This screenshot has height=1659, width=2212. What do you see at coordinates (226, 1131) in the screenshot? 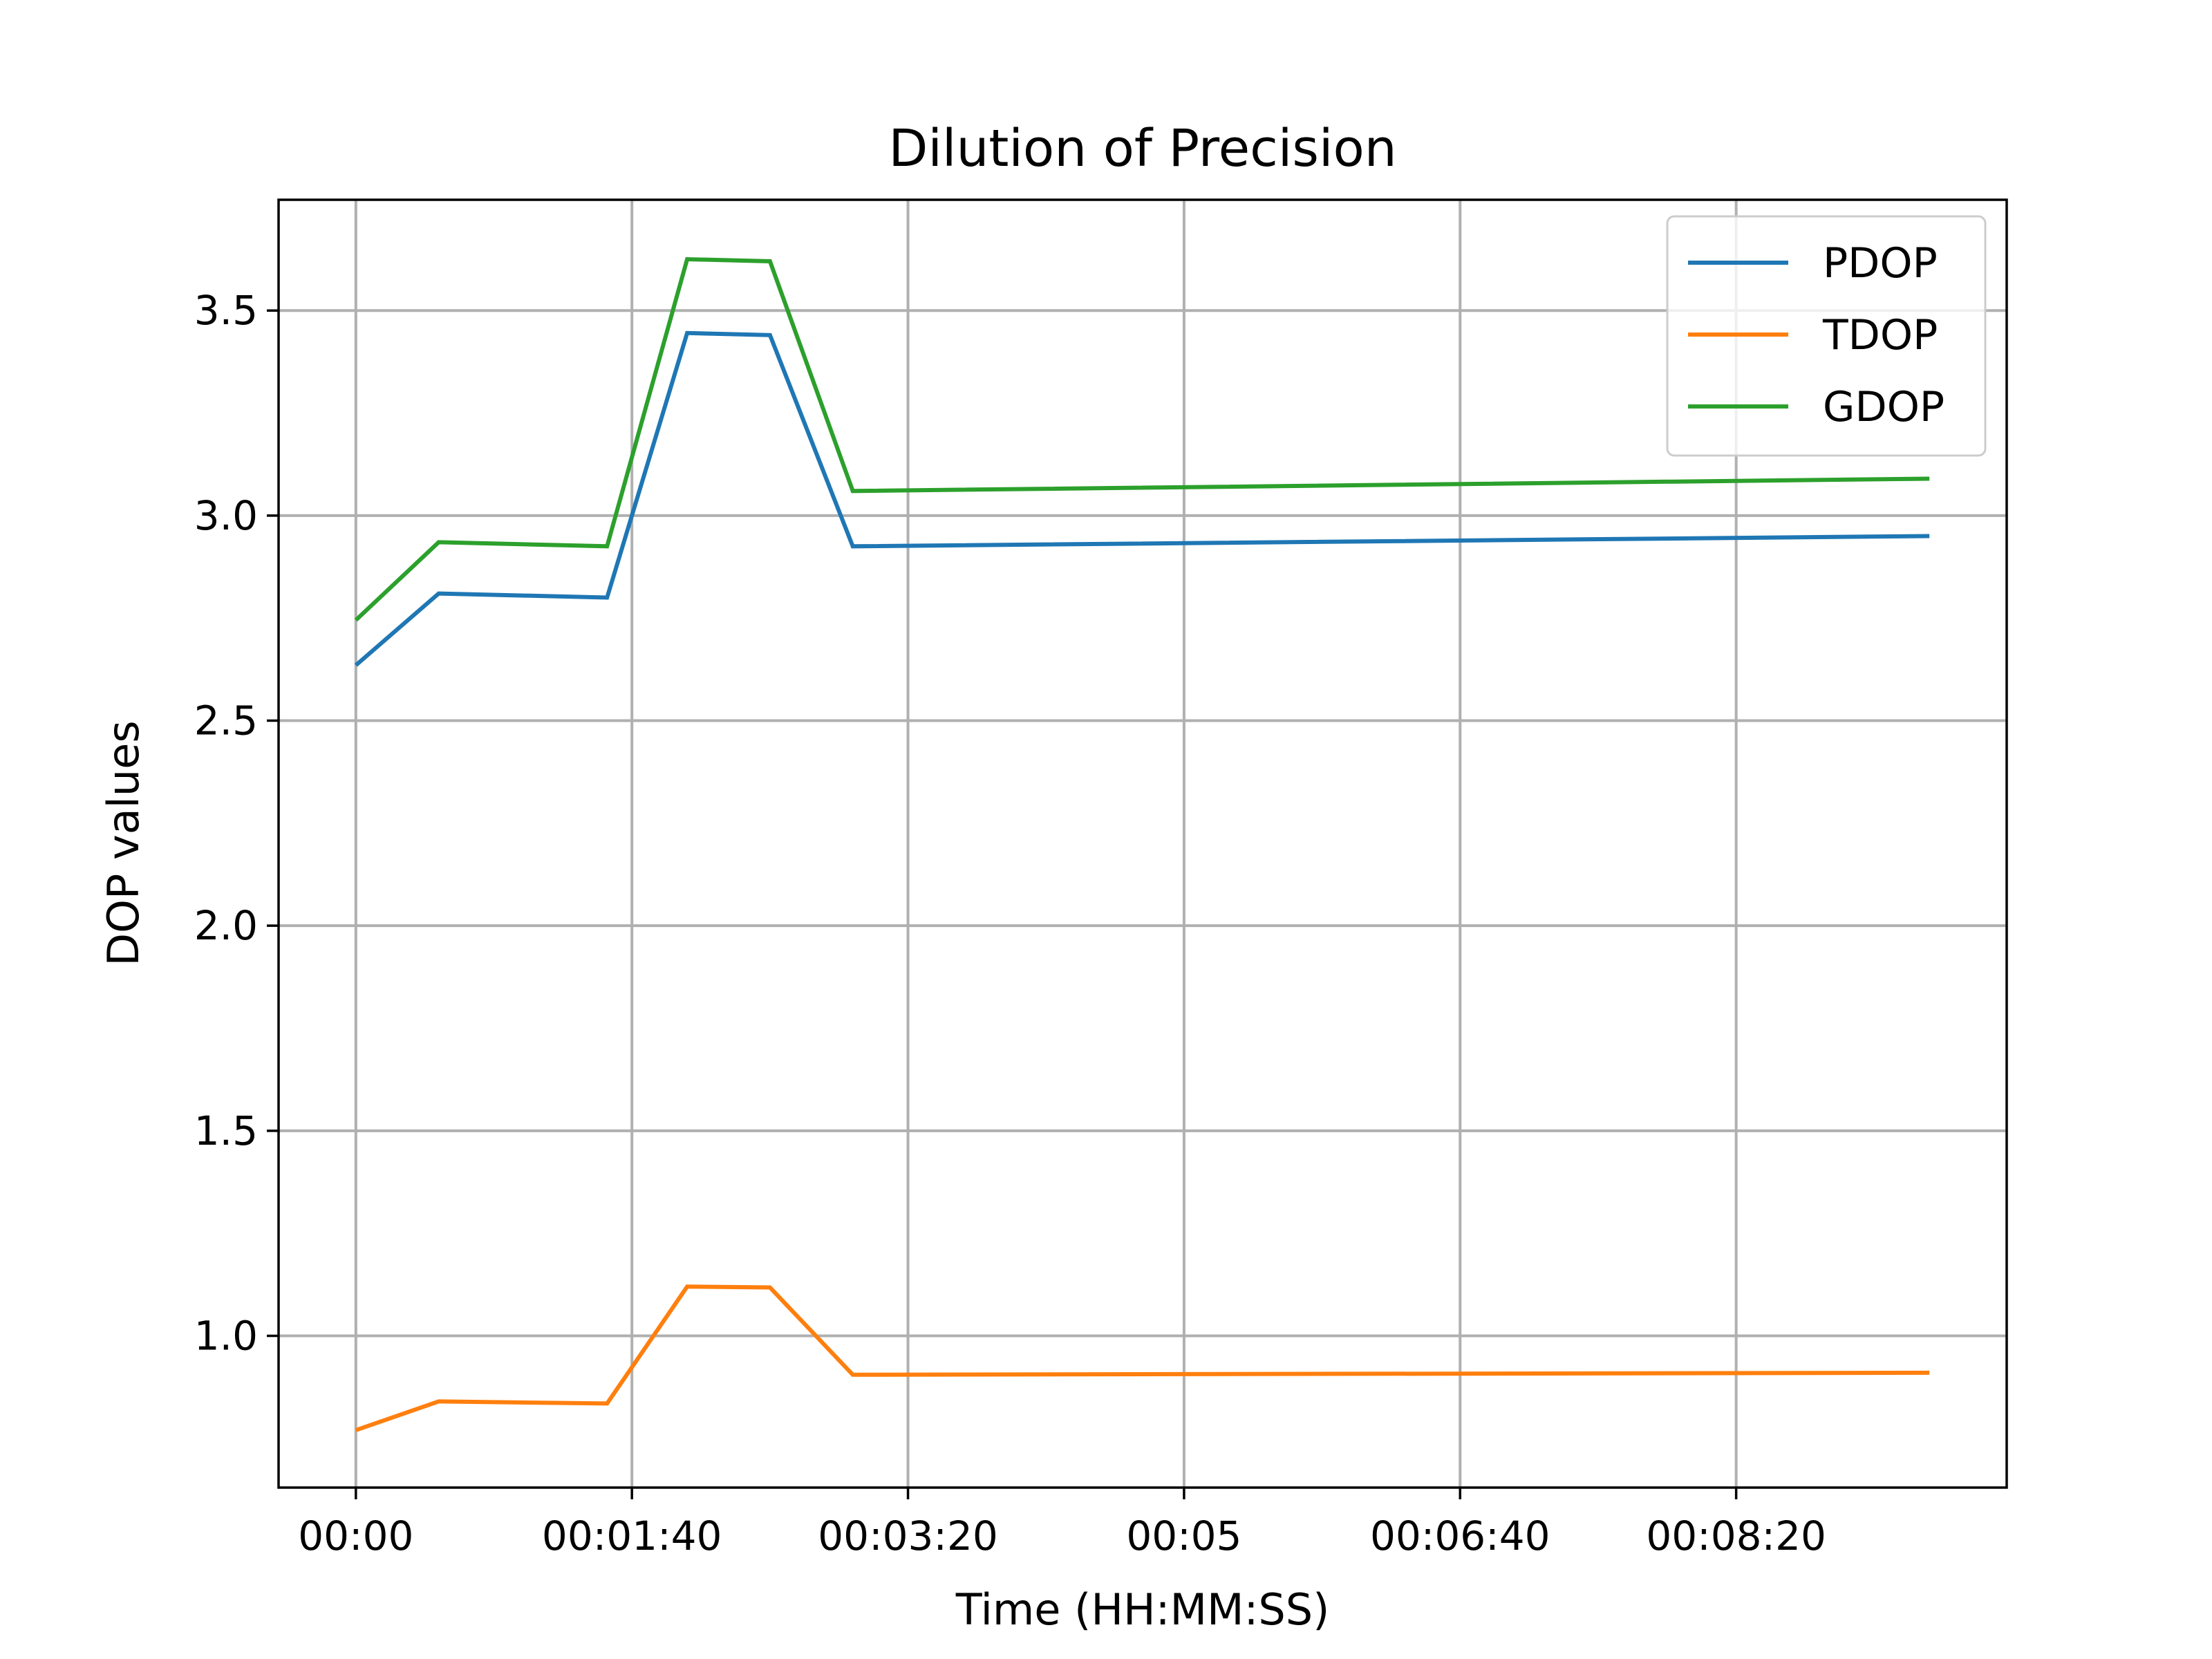
I see `y-tick-label: 1.5` at bounding box center [226, 1131].